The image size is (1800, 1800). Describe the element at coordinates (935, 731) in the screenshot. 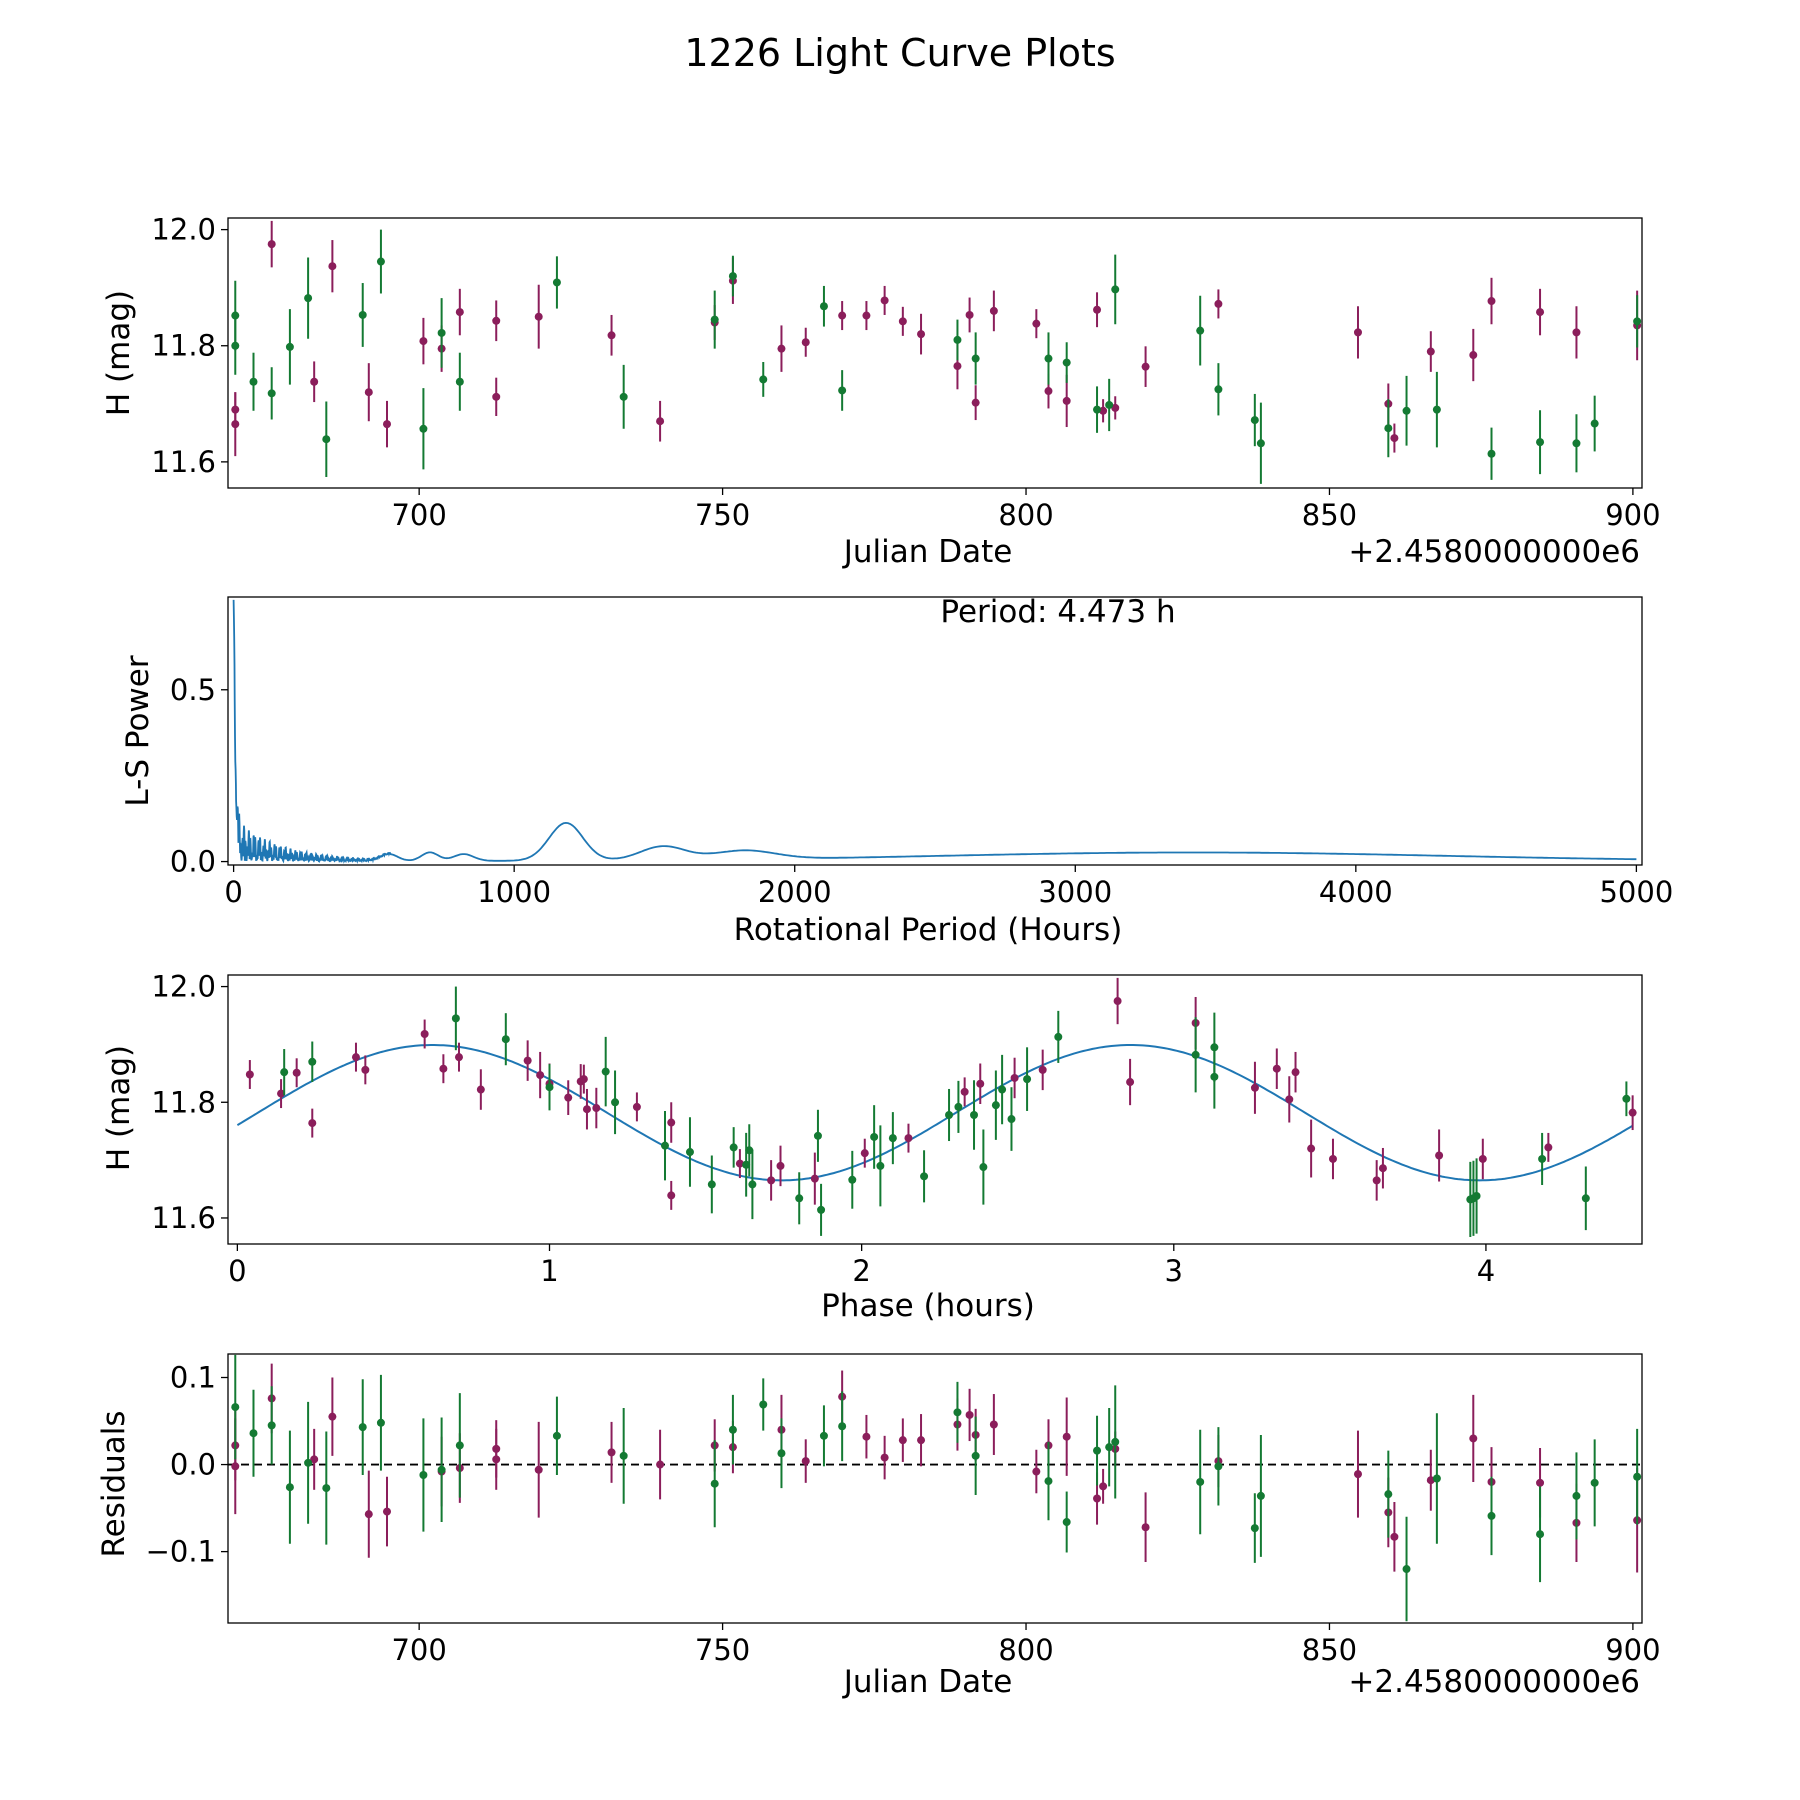

I see `periodogram-frame` at that location.